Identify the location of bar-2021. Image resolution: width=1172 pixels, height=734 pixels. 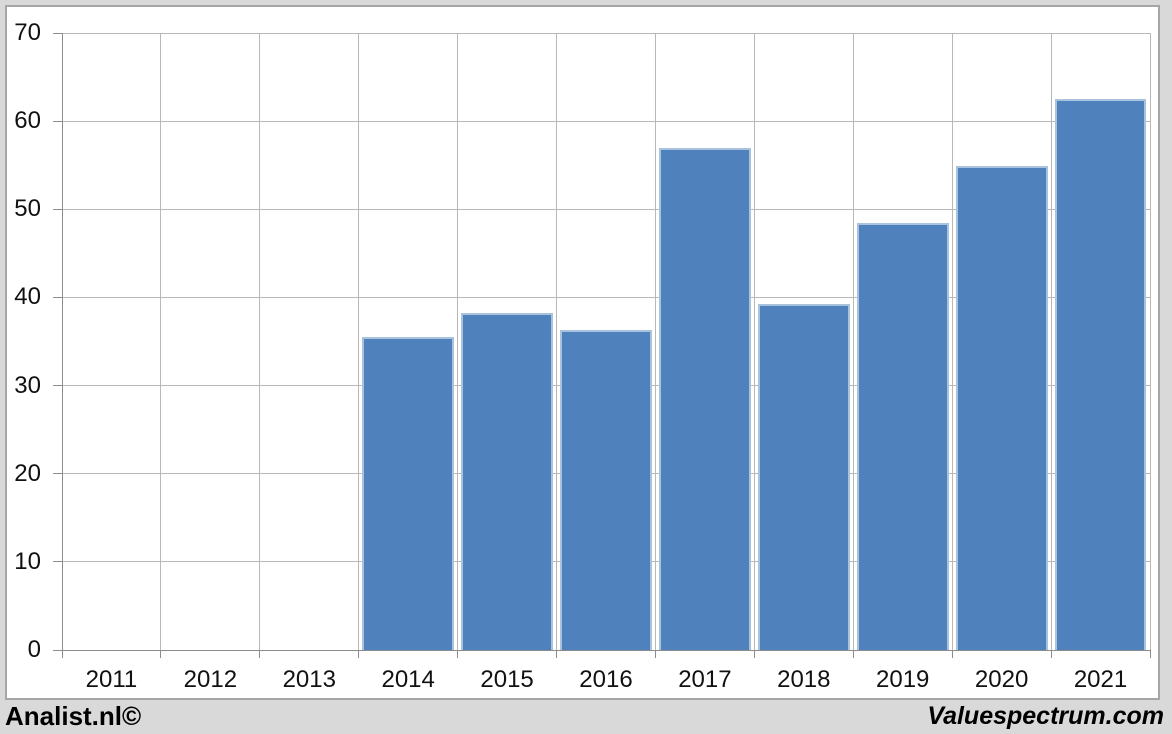
(1100, 374).